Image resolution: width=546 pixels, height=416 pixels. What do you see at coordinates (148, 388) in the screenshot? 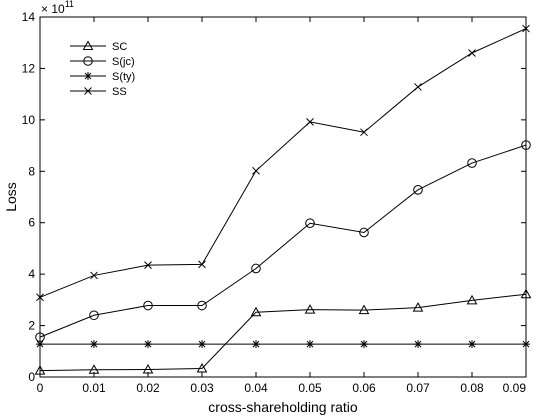
I see `x-tick-label: 0.02` at bounding box center [148, 388].